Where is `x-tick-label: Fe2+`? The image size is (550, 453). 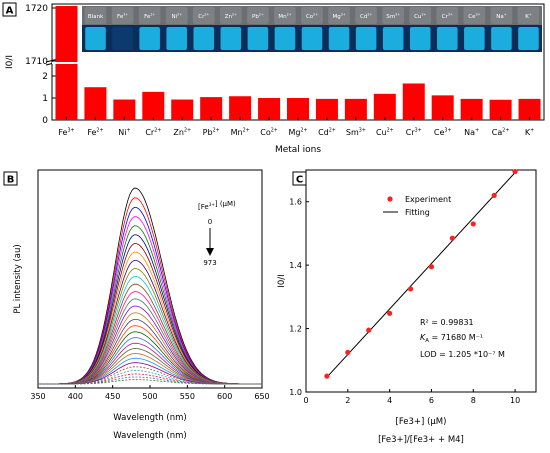
x-tick-label: Fe2+ is located at coordinates (95, 132).